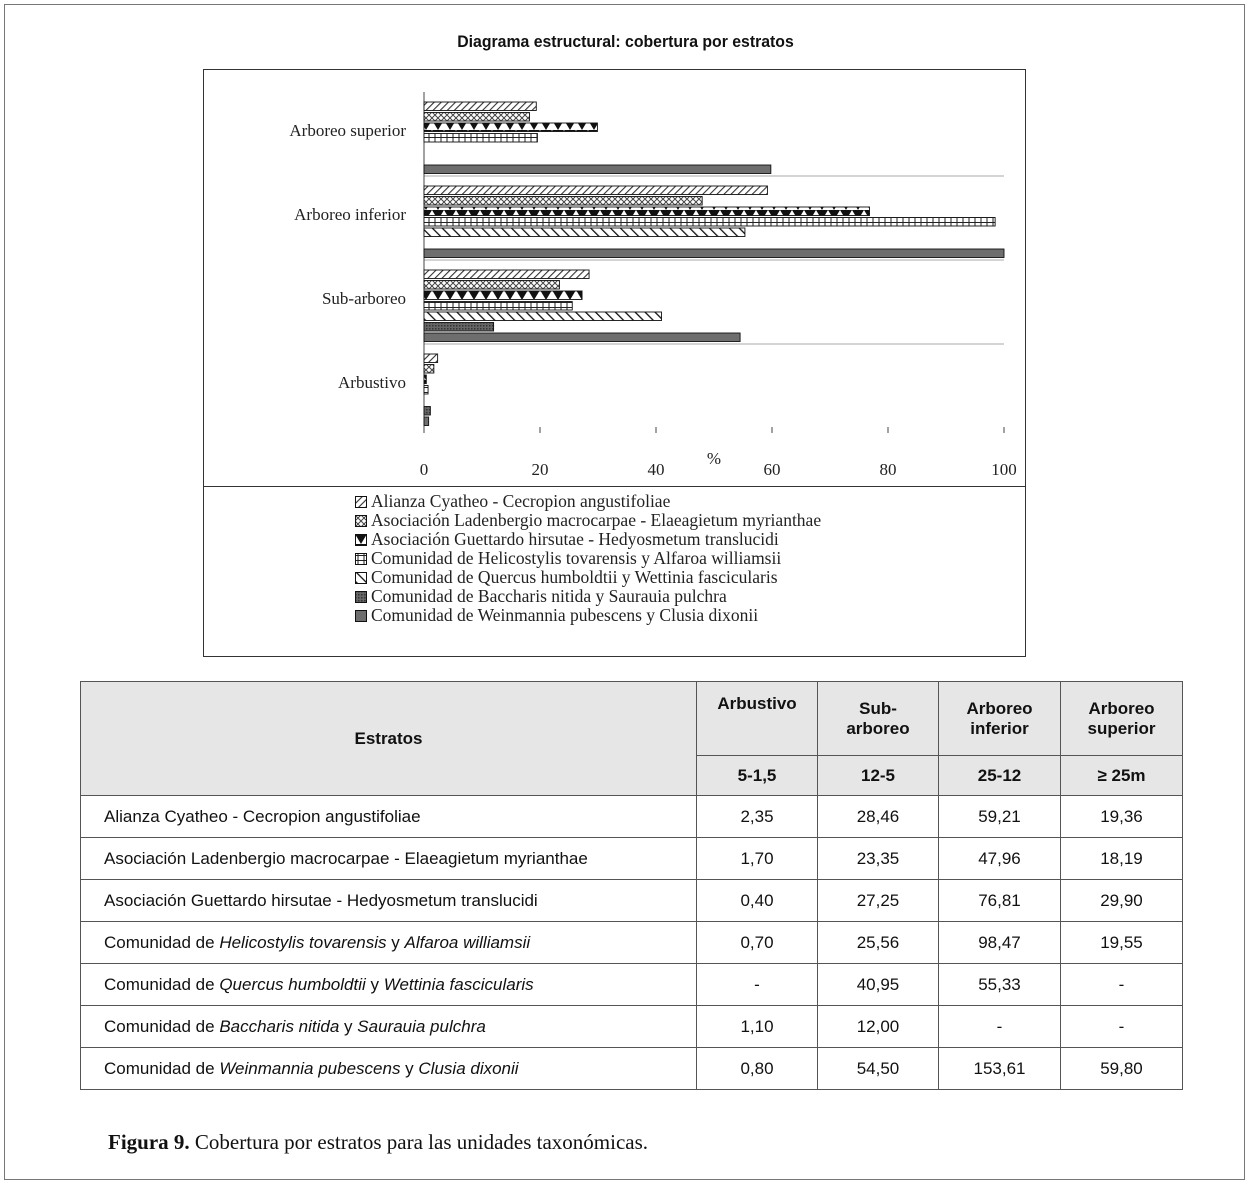  Describe the element at coordinates (878, 775) in the screenshot. I see `header-range: 12-5` at that location.